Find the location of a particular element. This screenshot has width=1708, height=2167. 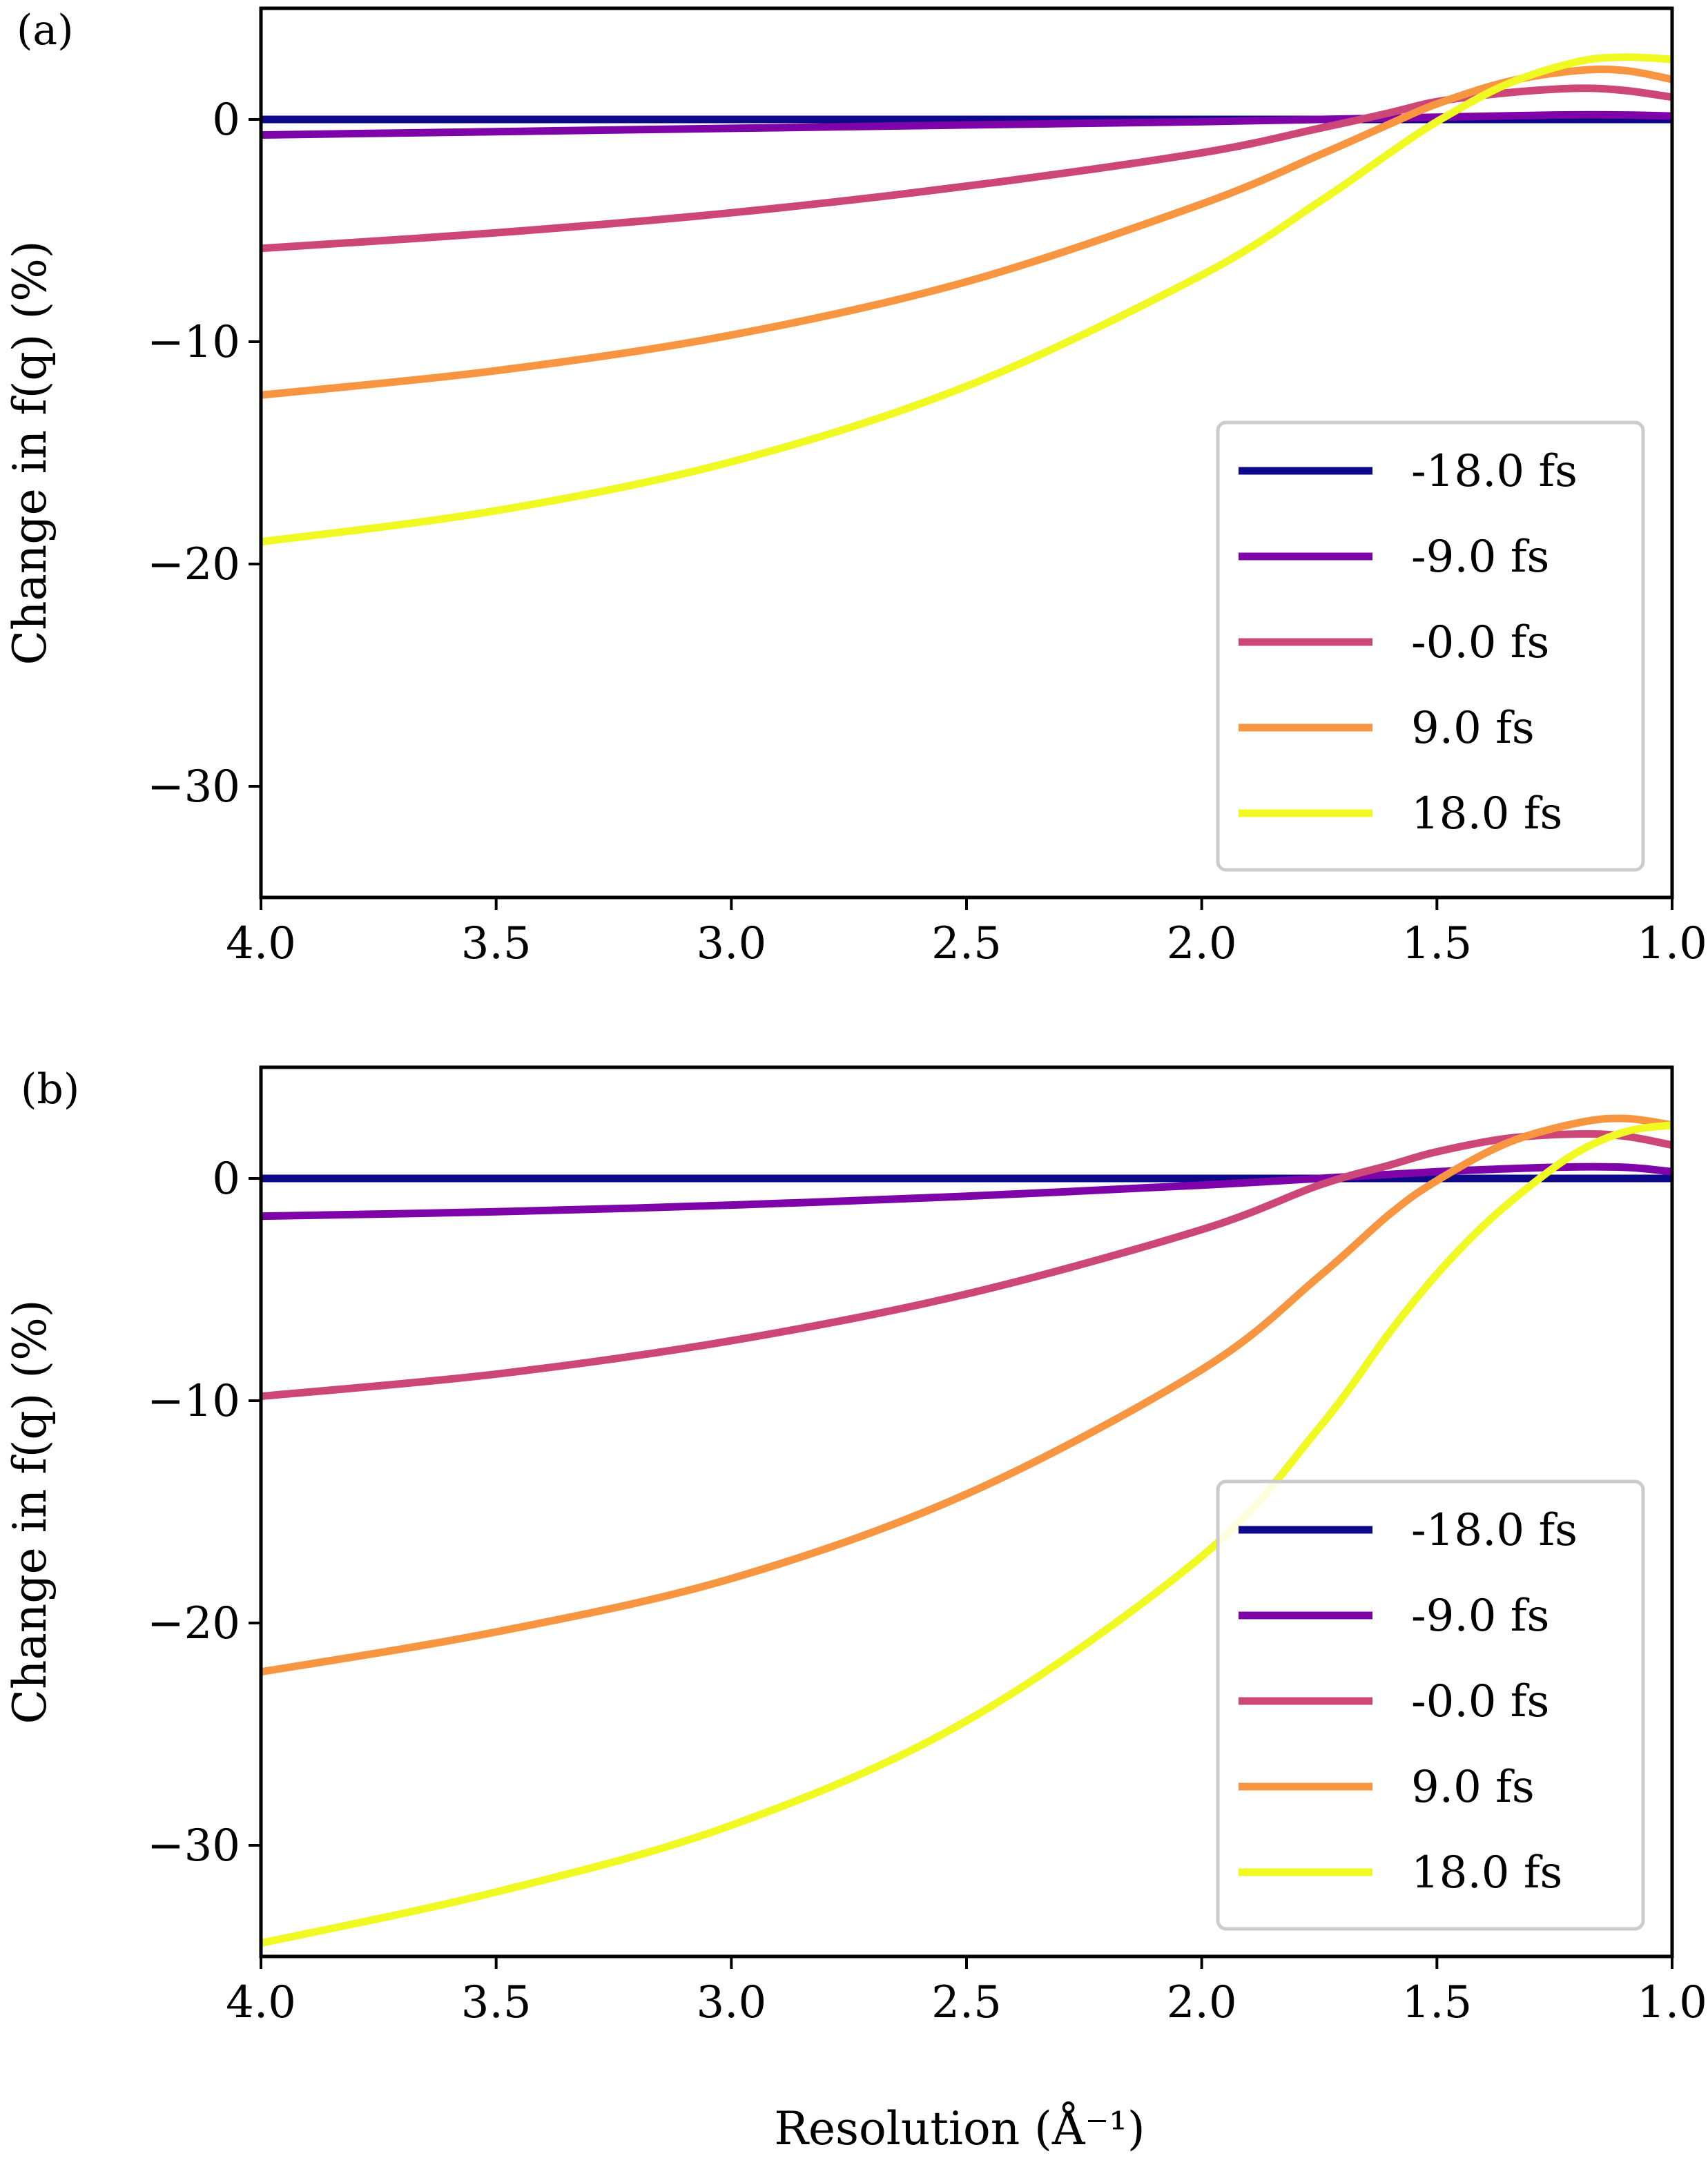

panel-a-x-tick-label: 3.0 is located at coordinates (731, 943).